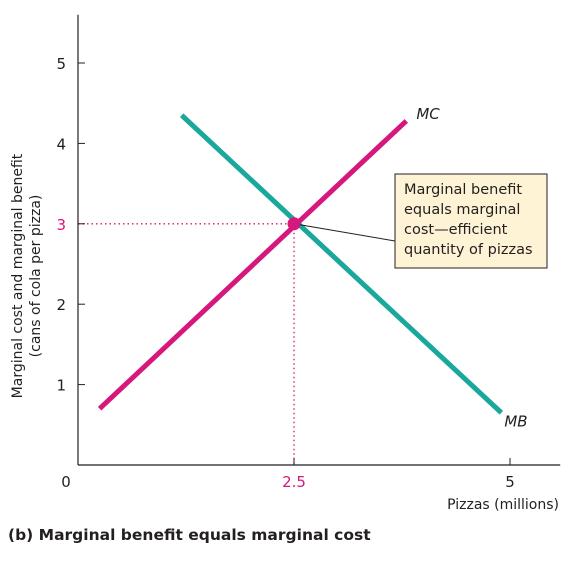 The width and height of the screenshot is (583, 576). Describe the element at coordinates (471, 221) in the screenshot. I see `annotation-box` at that location.